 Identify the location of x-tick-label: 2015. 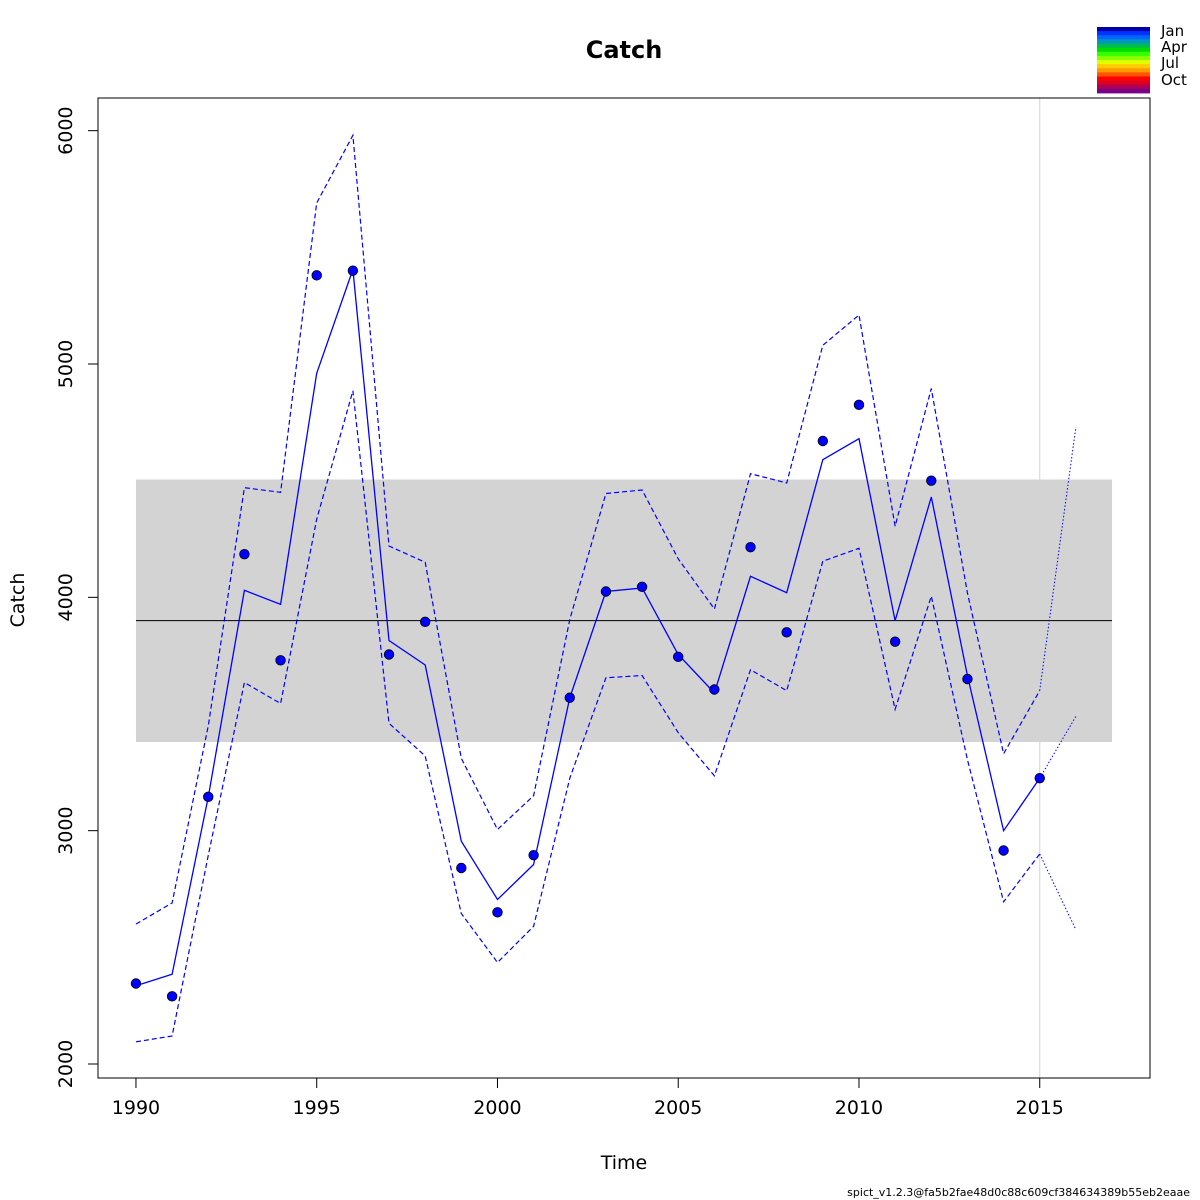
(1040, 1108).